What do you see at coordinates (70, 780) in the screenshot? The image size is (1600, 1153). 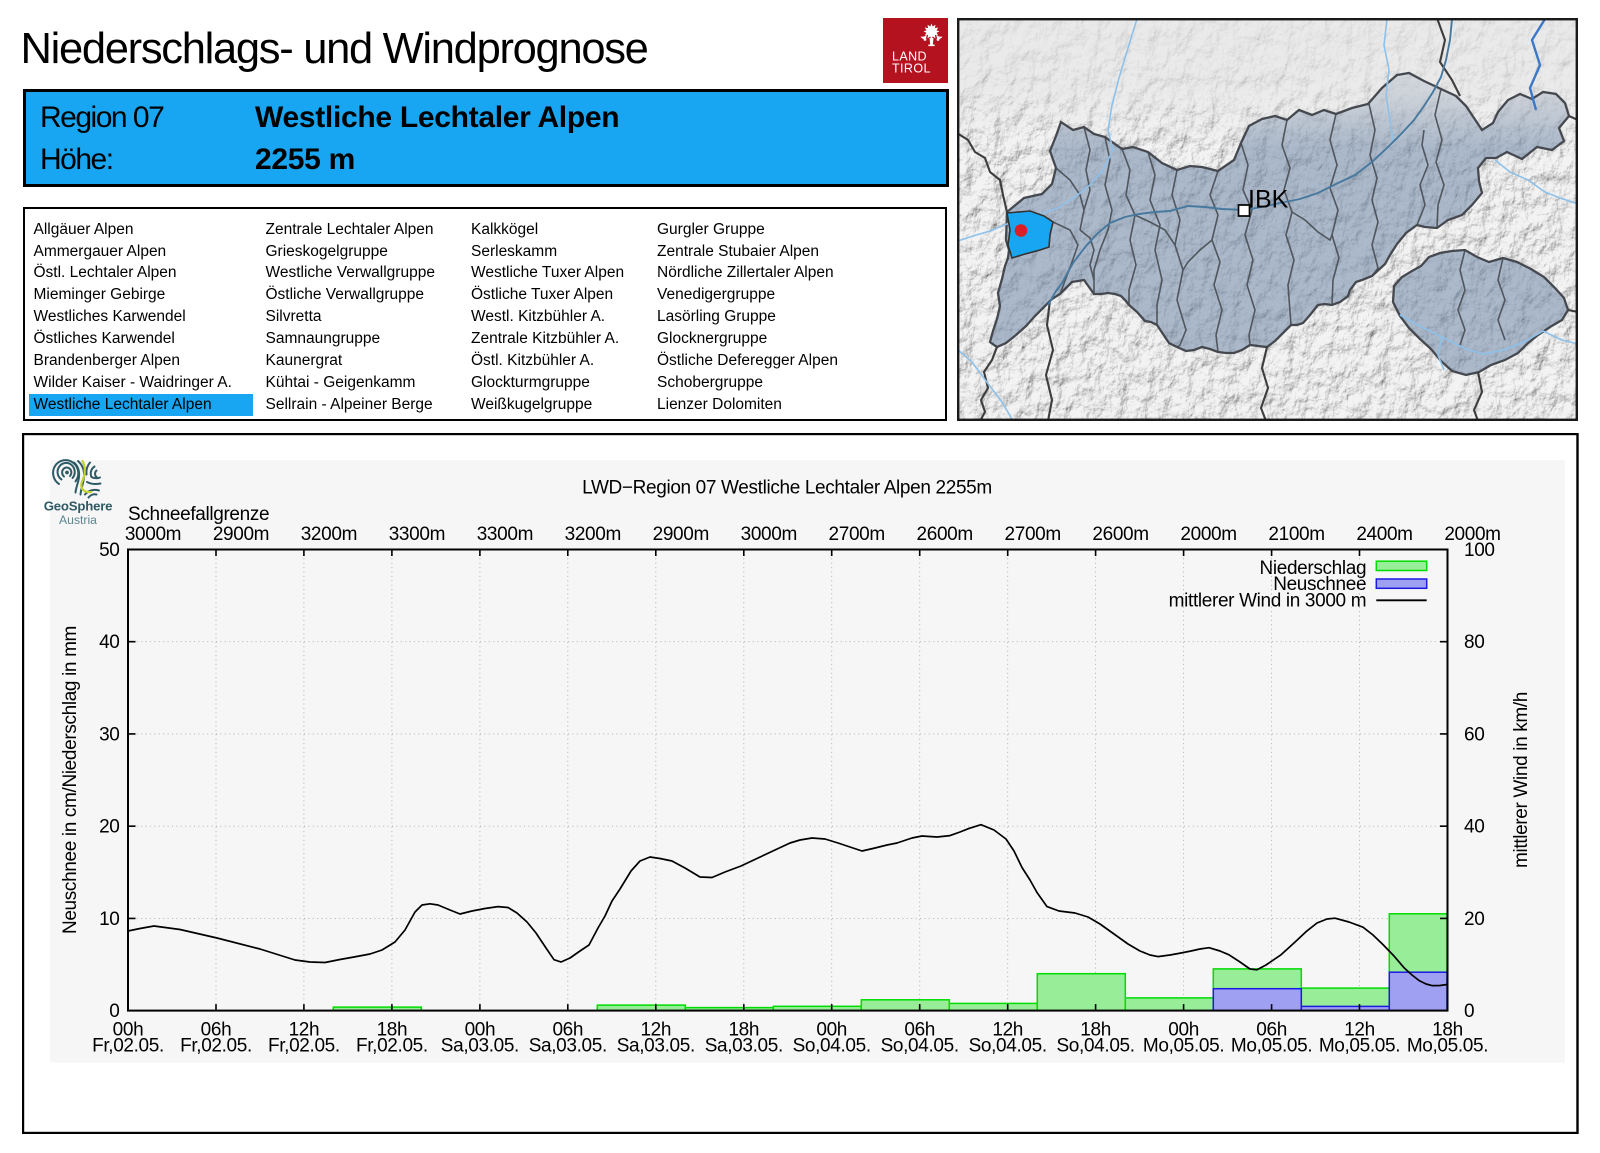 I see `svg-text:Neuschnee in cm/Niederschlag i: Neuschnee in cm/Niederschlag in mm` at bounding box center [70, 780].